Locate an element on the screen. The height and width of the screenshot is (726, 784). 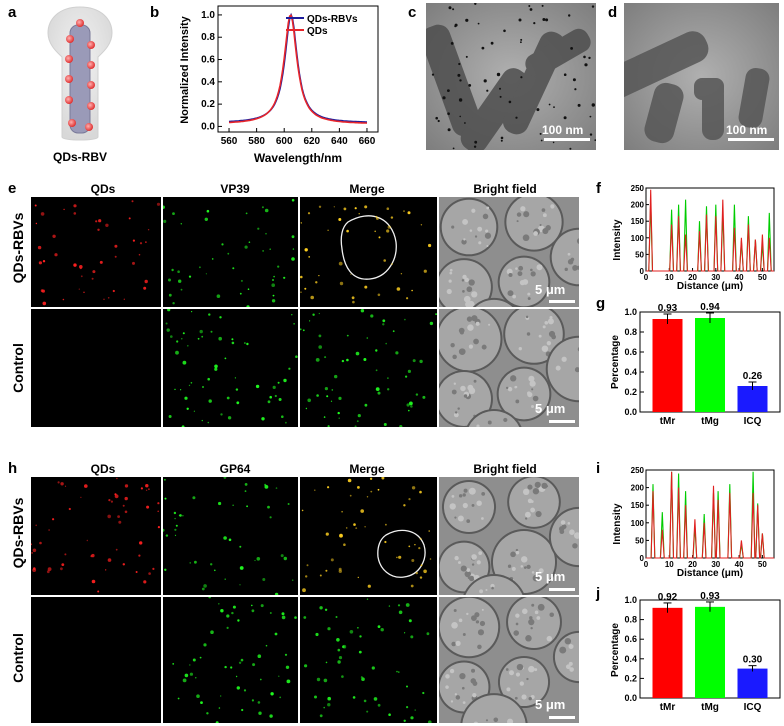
profile-ytick-label: 100 is located at coordinates (638, 523).